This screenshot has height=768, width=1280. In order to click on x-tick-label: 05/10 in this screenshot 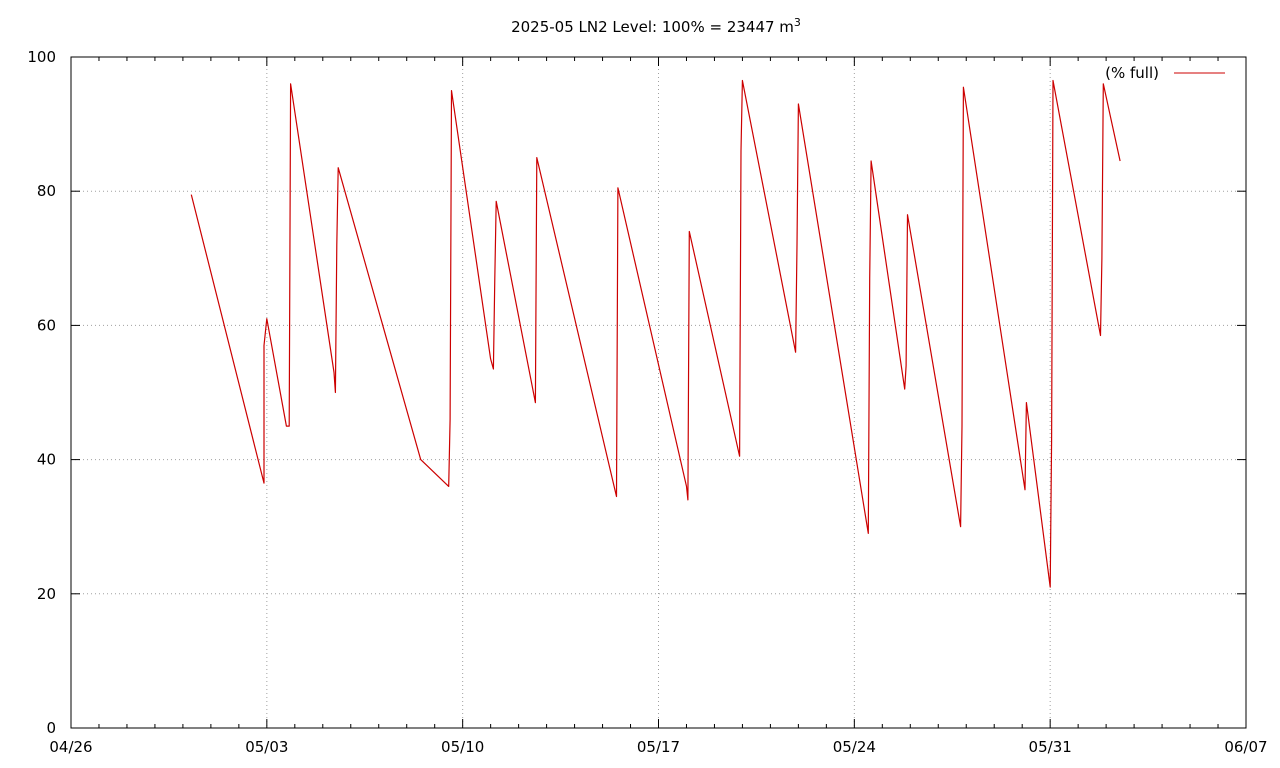, I will do `click(462, 747)`.